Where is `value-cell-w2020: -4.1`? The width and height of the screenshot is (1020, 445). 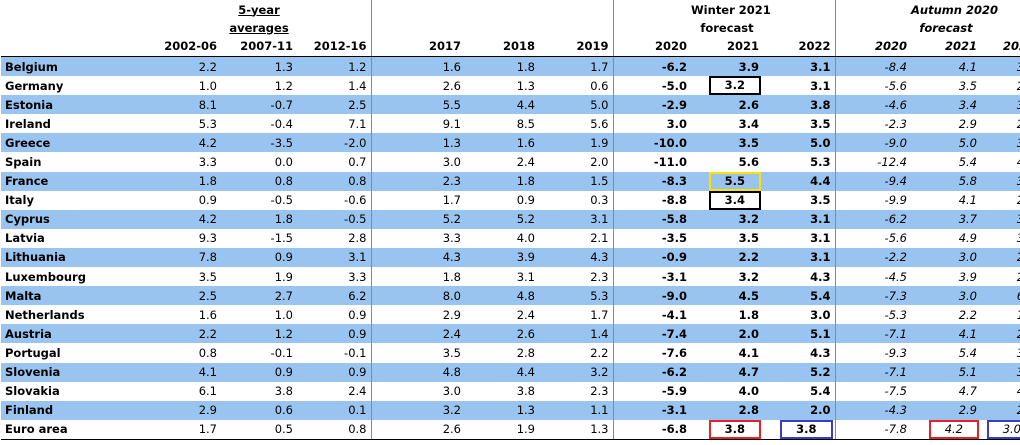
value-cell-w2020: -4.1 is located at coordinates (651, 315).